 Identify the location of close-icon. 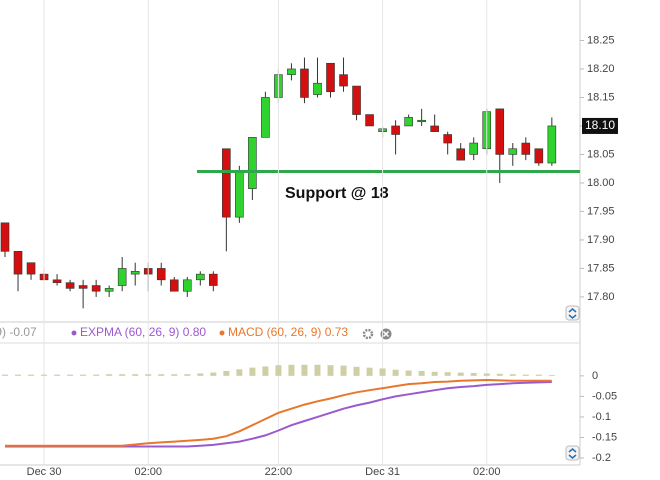
(386, 334).